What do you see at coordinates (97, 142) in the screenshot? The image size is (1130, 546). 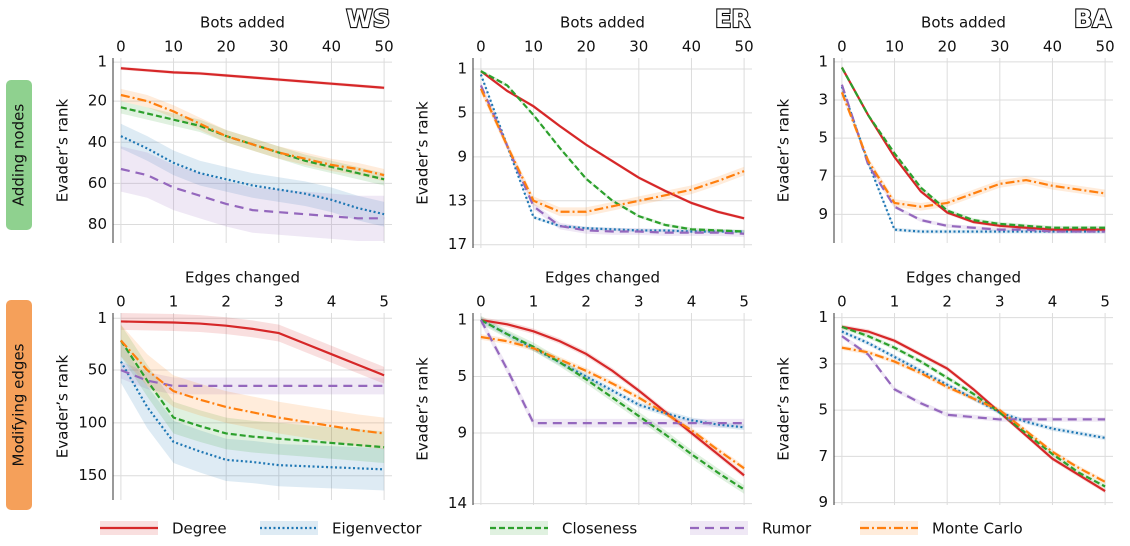 I see `y-tick-label: 40` at bounding box center [97, 142].